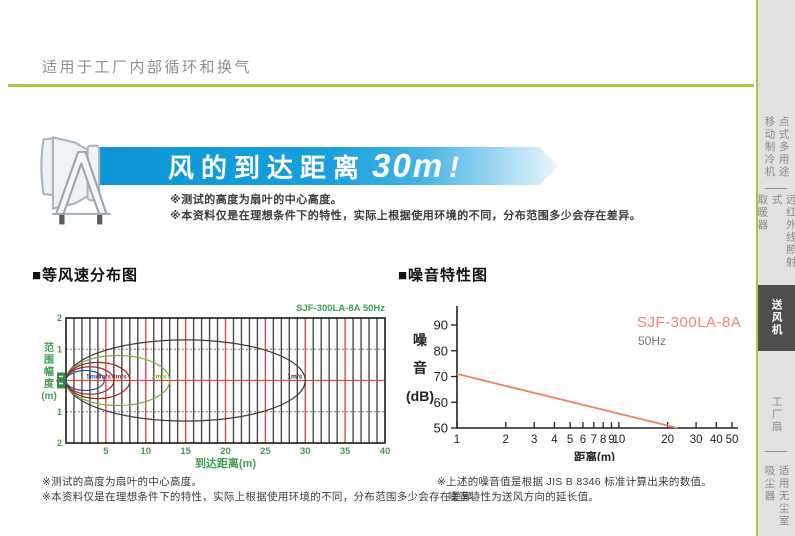 Image resolution: width=795 pixels, height=536 pixels. Describe the element at coordinates (441, 376) in the screenshot. I see `svg-text: 70` at that location.